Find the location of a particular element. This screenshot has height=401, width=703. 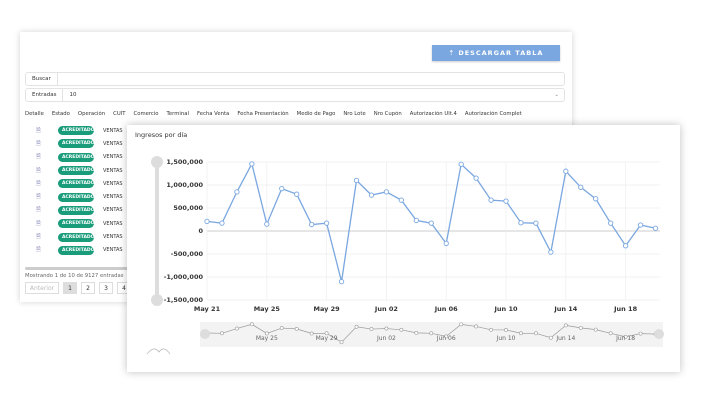

search-field: Buscar is located at coordinates (295, 79).